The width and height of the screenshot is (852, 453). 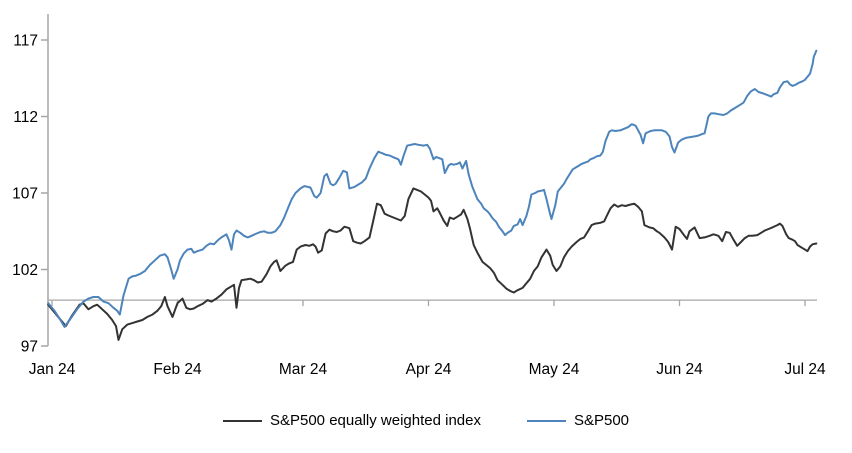 I want to click on legend-label-equal-weight: S&P500 equally weighted index, so click(x=375, y=420).